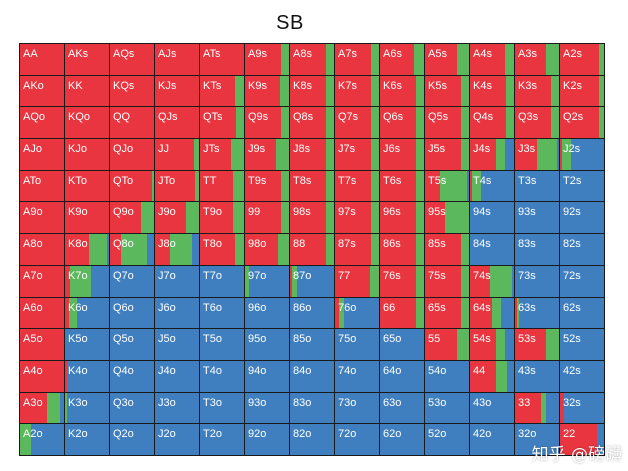  What do you see at coordinates (132, 344) in the screenshot?
I see `hand-cell: Q5o` at bounding box center [132, 344].